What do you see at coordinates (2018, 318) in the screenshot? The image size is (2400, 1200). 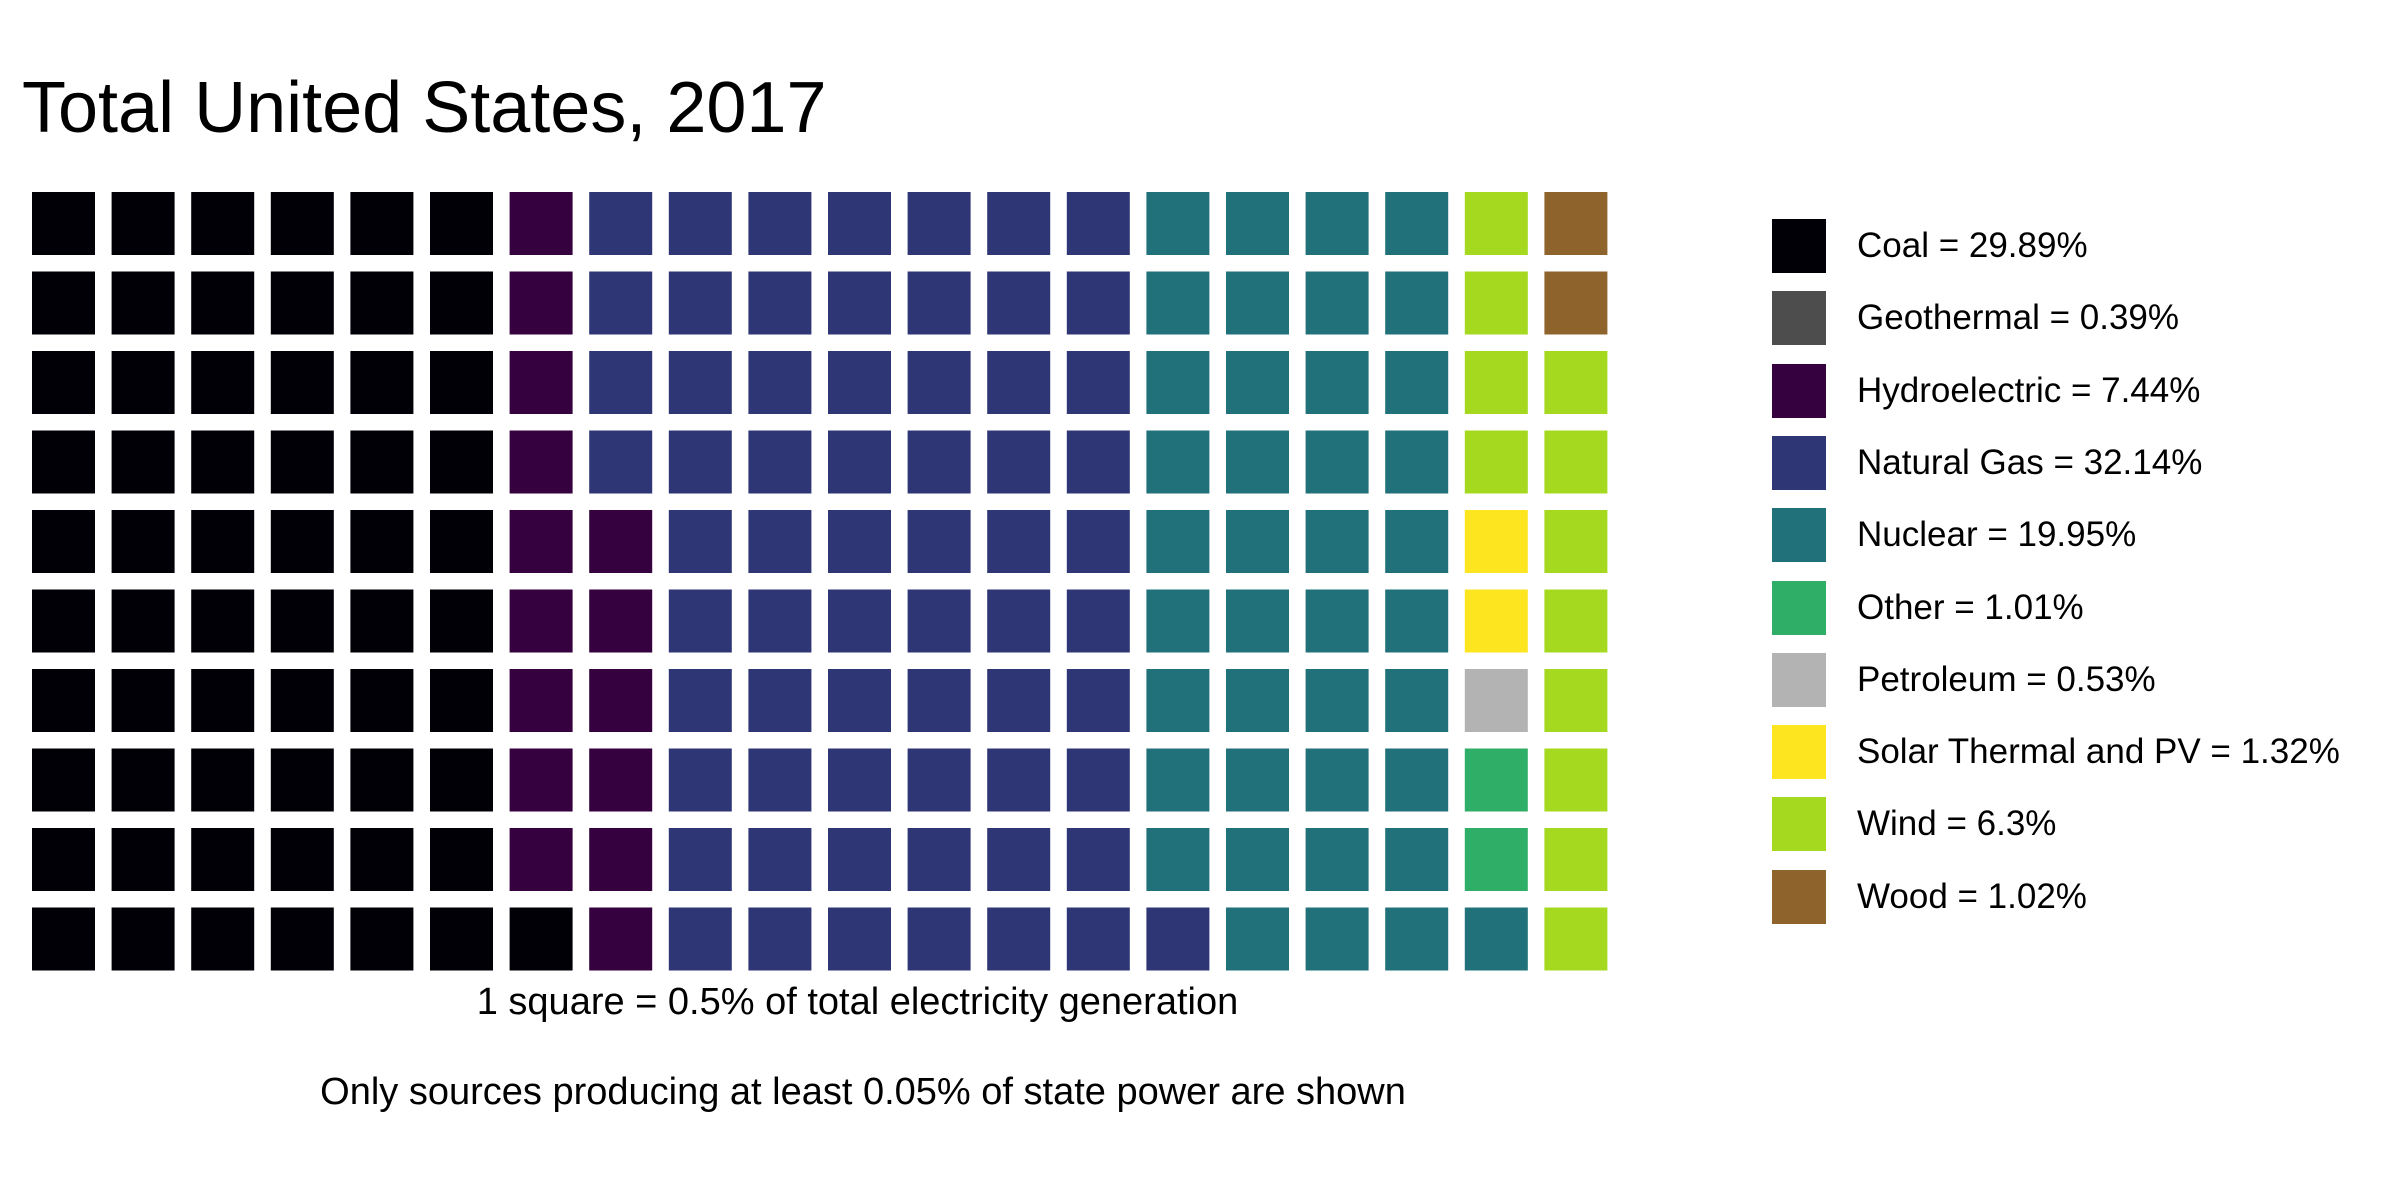 I see `legend-label-geothermal: Geothermal = 0.39%` at bounding box center [2018, 318].